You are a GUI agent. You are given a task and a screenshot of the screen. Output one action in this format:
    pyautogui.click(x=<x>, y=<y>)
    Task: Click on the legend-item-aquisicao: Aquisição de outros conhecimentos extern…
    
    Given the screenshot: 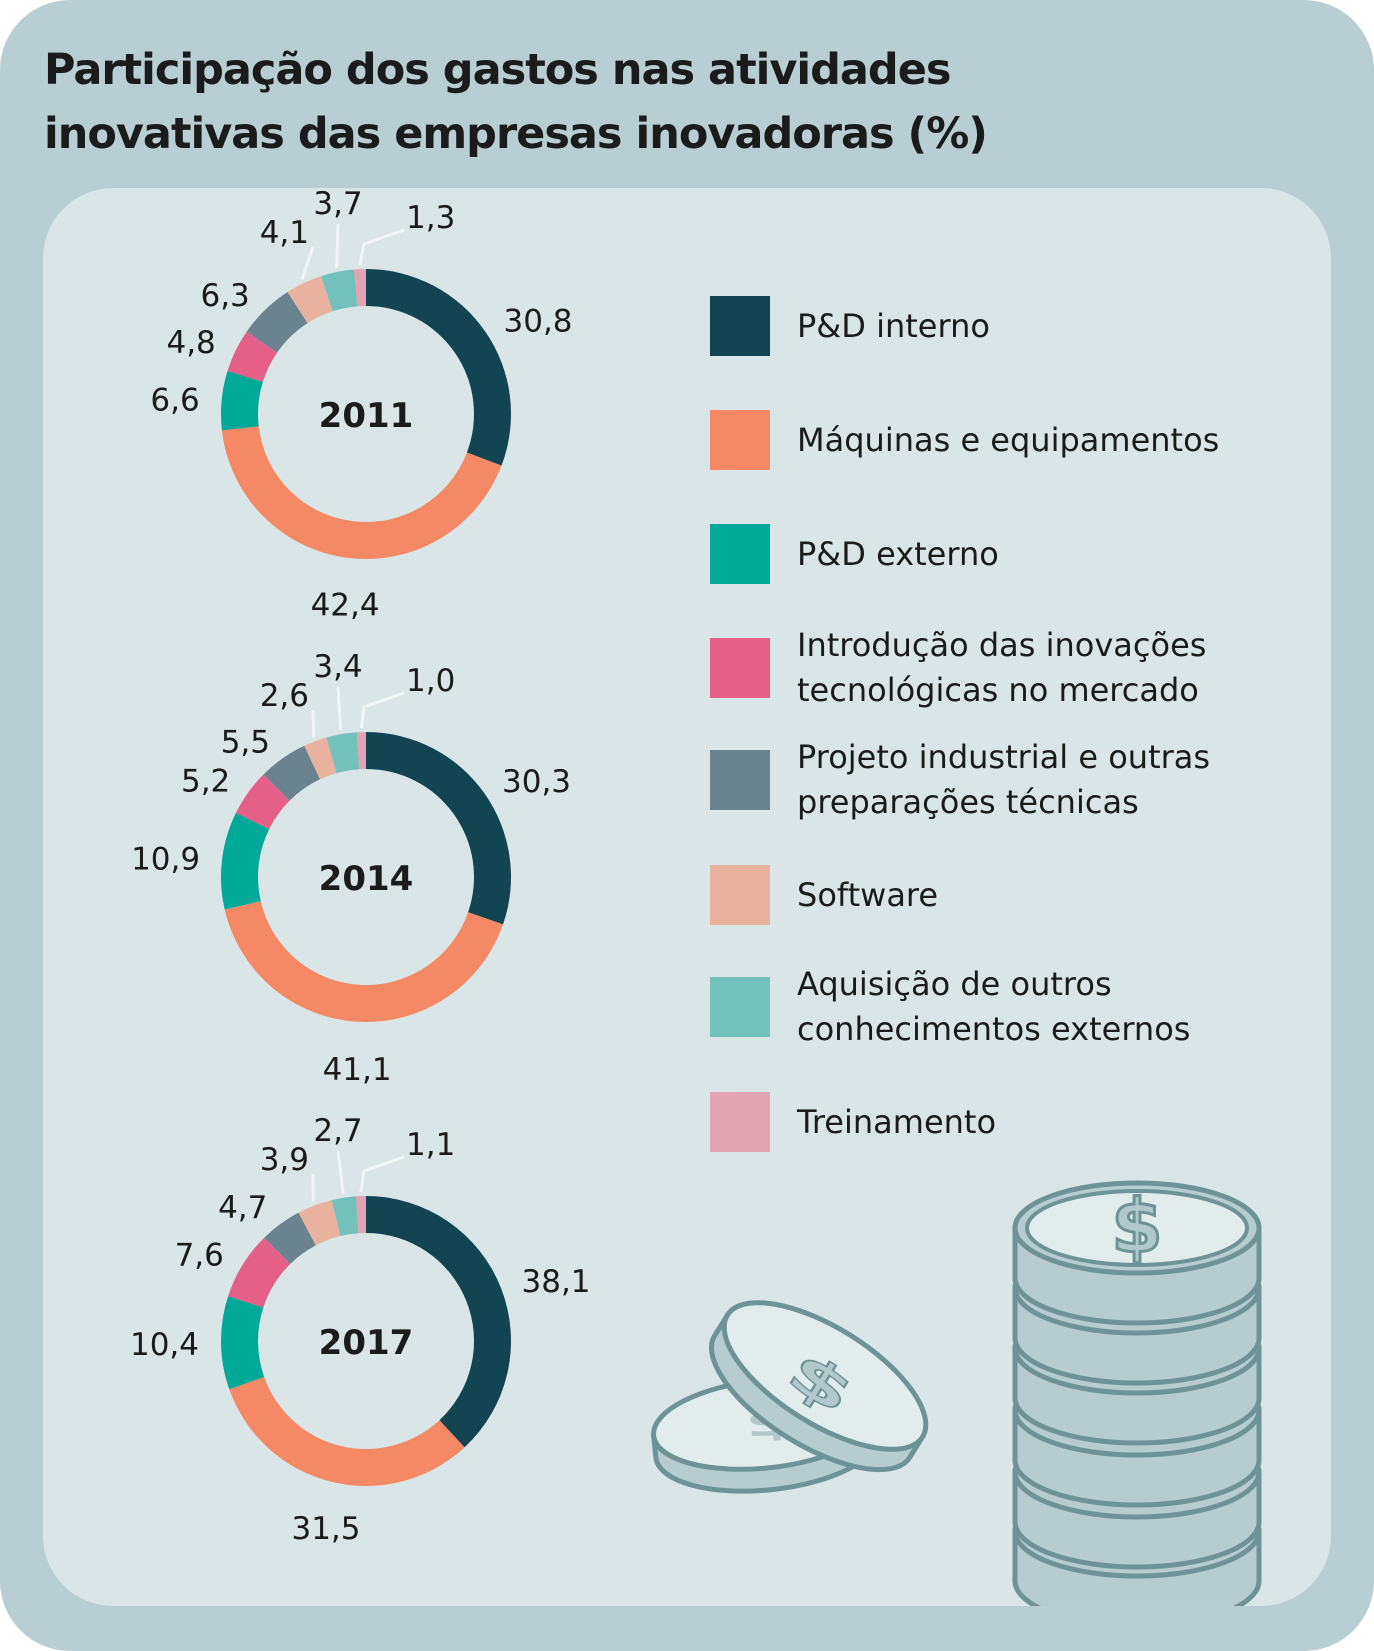 What is the action you would take?
    pyautogui.click(x=1010, y=1006)
    